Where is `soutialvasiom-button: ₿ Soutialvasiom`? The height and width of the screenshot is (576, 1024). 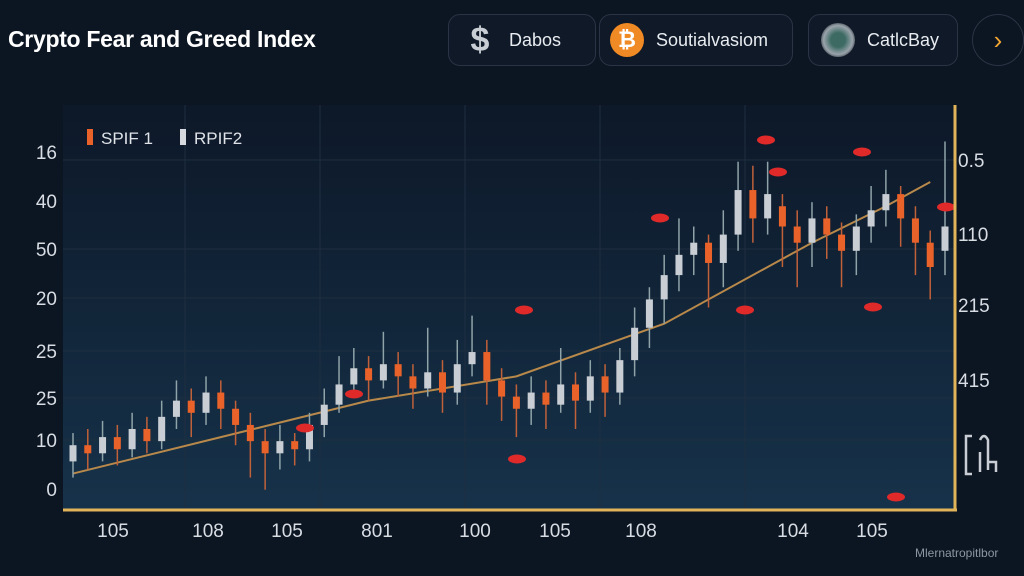 soutialvasiom-button: ₿ Soutialvasiom is located at coordinates (696, 40).